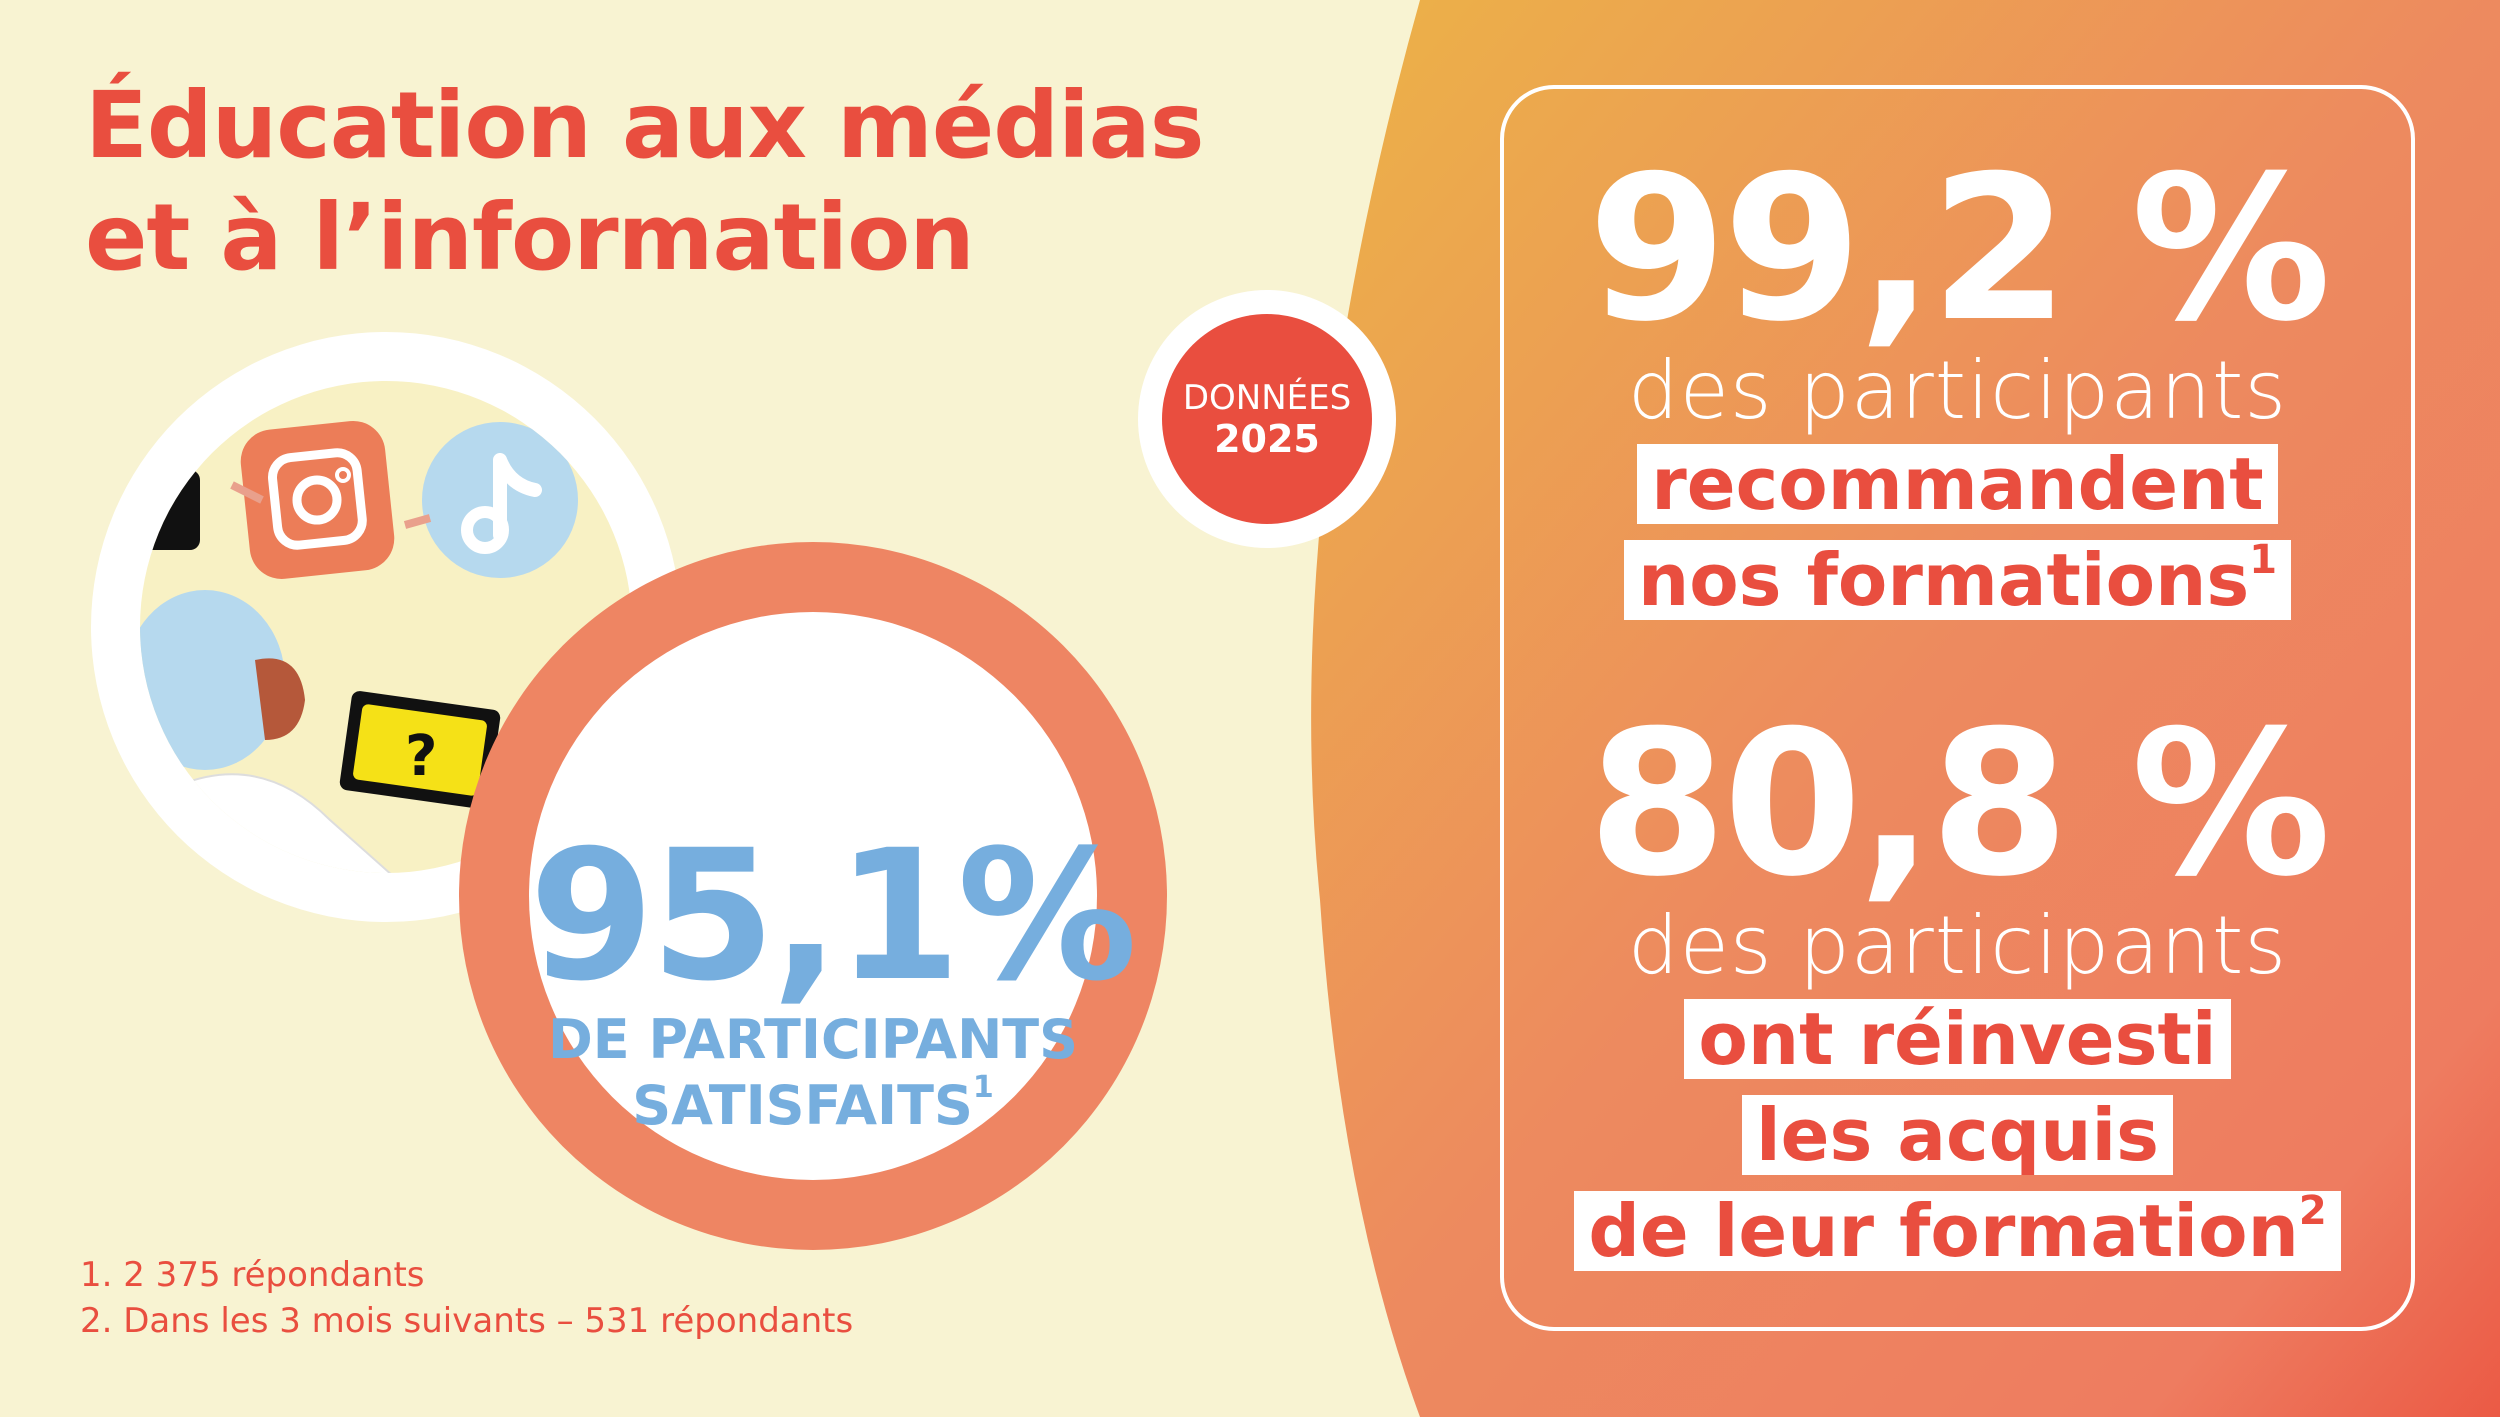 The width and height of the screenshot is (2500, 1417). What do you see at coordinates (1957, 390) in the screenshot?
I see `stat-recommend-sub: des participants` at bounding box center [1957, 390].